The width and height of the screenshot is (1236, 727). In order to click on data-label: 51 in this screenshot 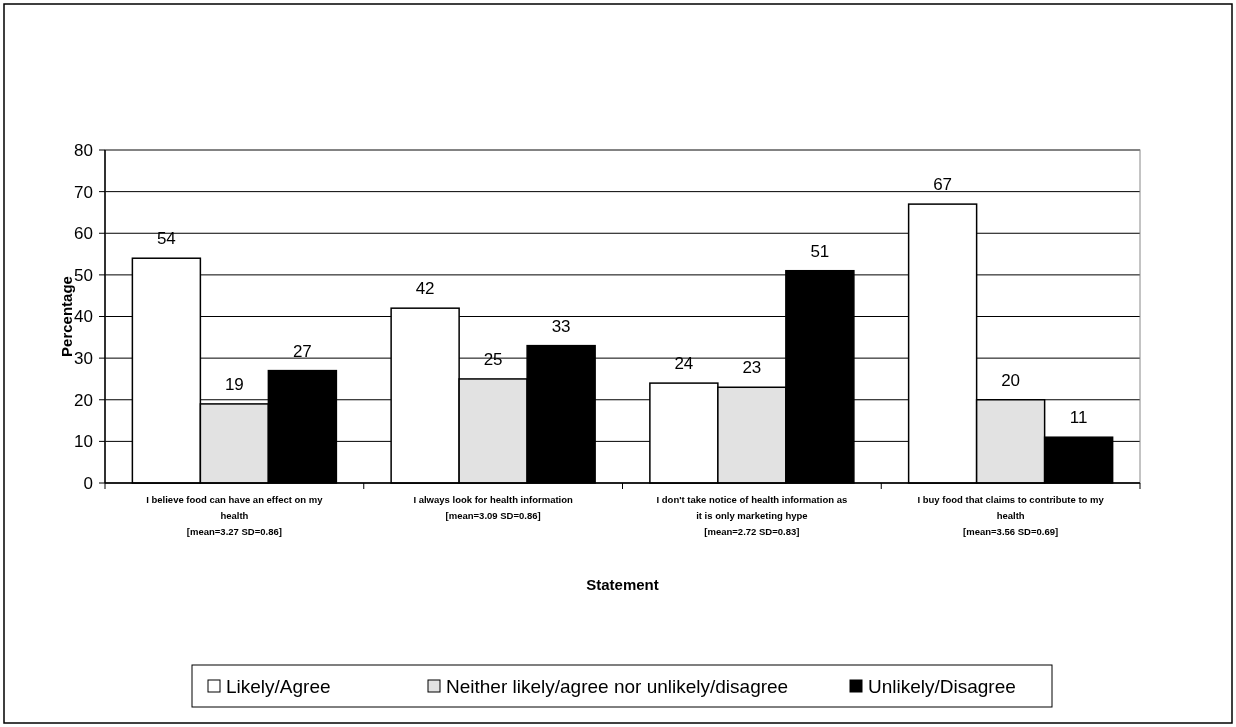, I will do `click(820, 251)`.